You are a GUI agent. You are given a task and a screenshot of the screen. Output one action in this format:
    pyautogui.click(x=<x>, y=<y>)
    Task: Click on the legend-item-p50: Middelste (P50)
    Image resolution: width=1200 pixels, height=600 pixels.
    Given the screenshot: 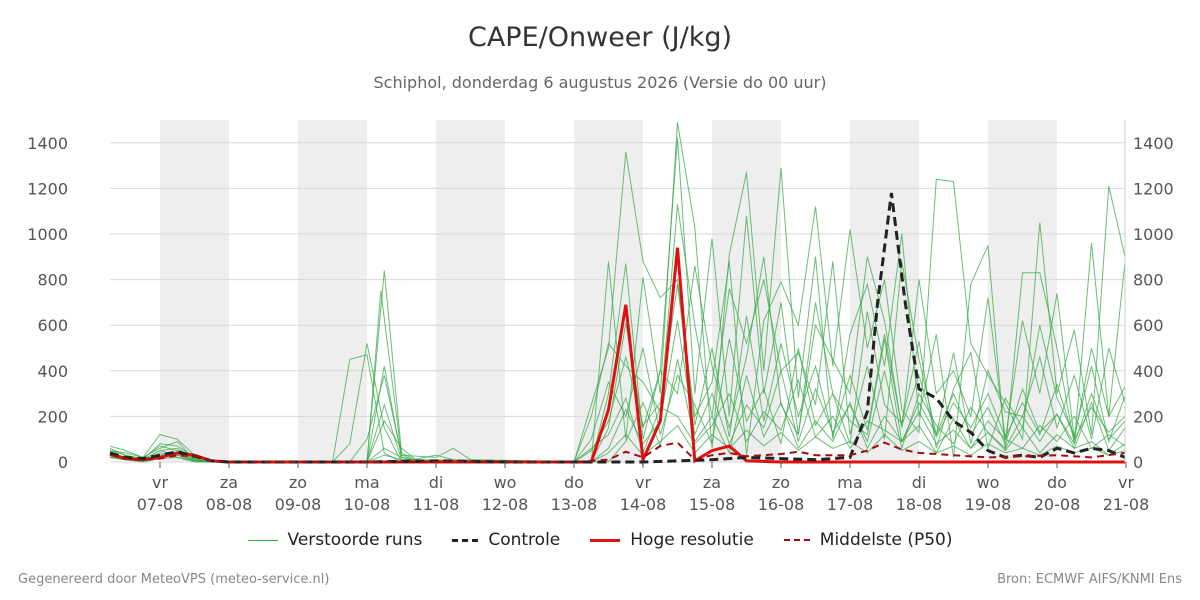 What is the action you would take?
    pyautogui.click(x=868, y=540)
    